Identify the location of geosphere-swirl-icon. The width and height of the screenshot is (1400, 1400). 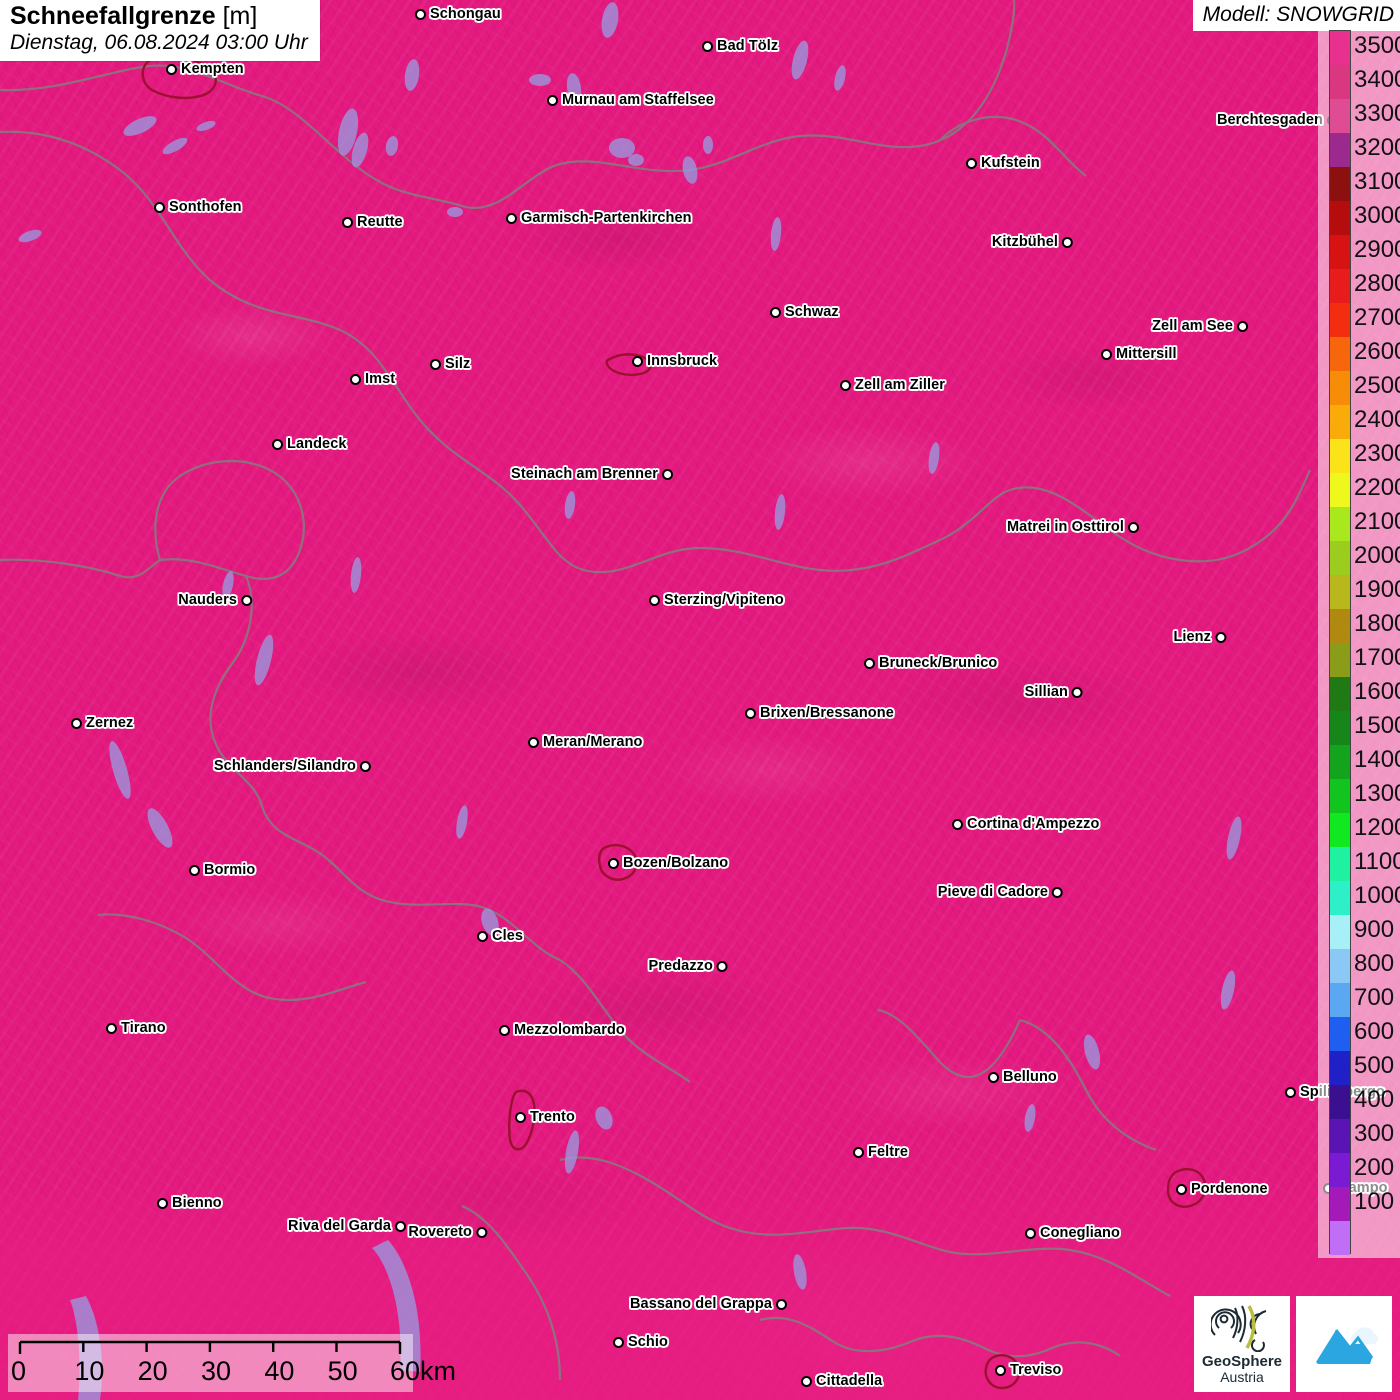
(1239, 1329).